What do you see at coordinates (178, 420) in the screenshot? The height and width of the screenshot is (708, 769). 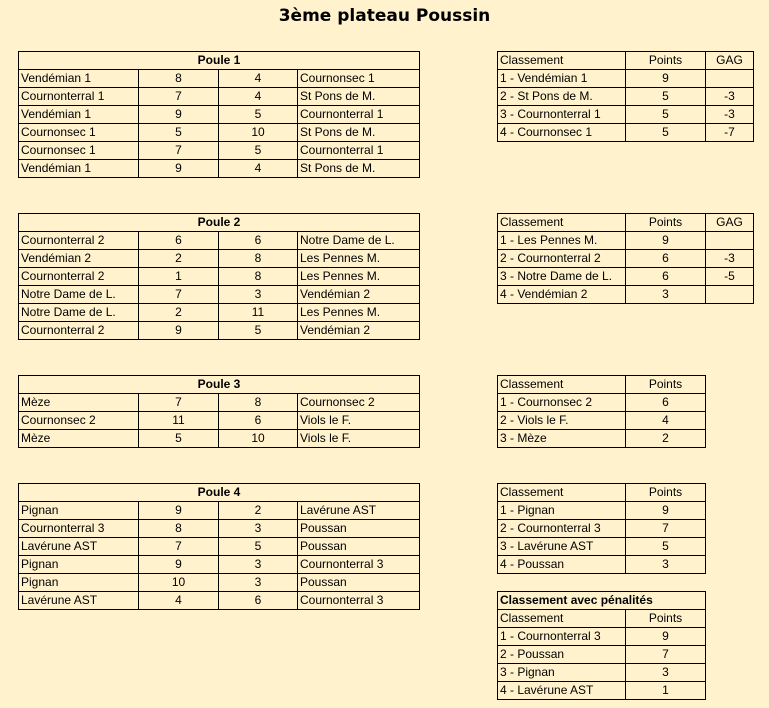 I see `home-score: 11` at bounding box center [178, 420].